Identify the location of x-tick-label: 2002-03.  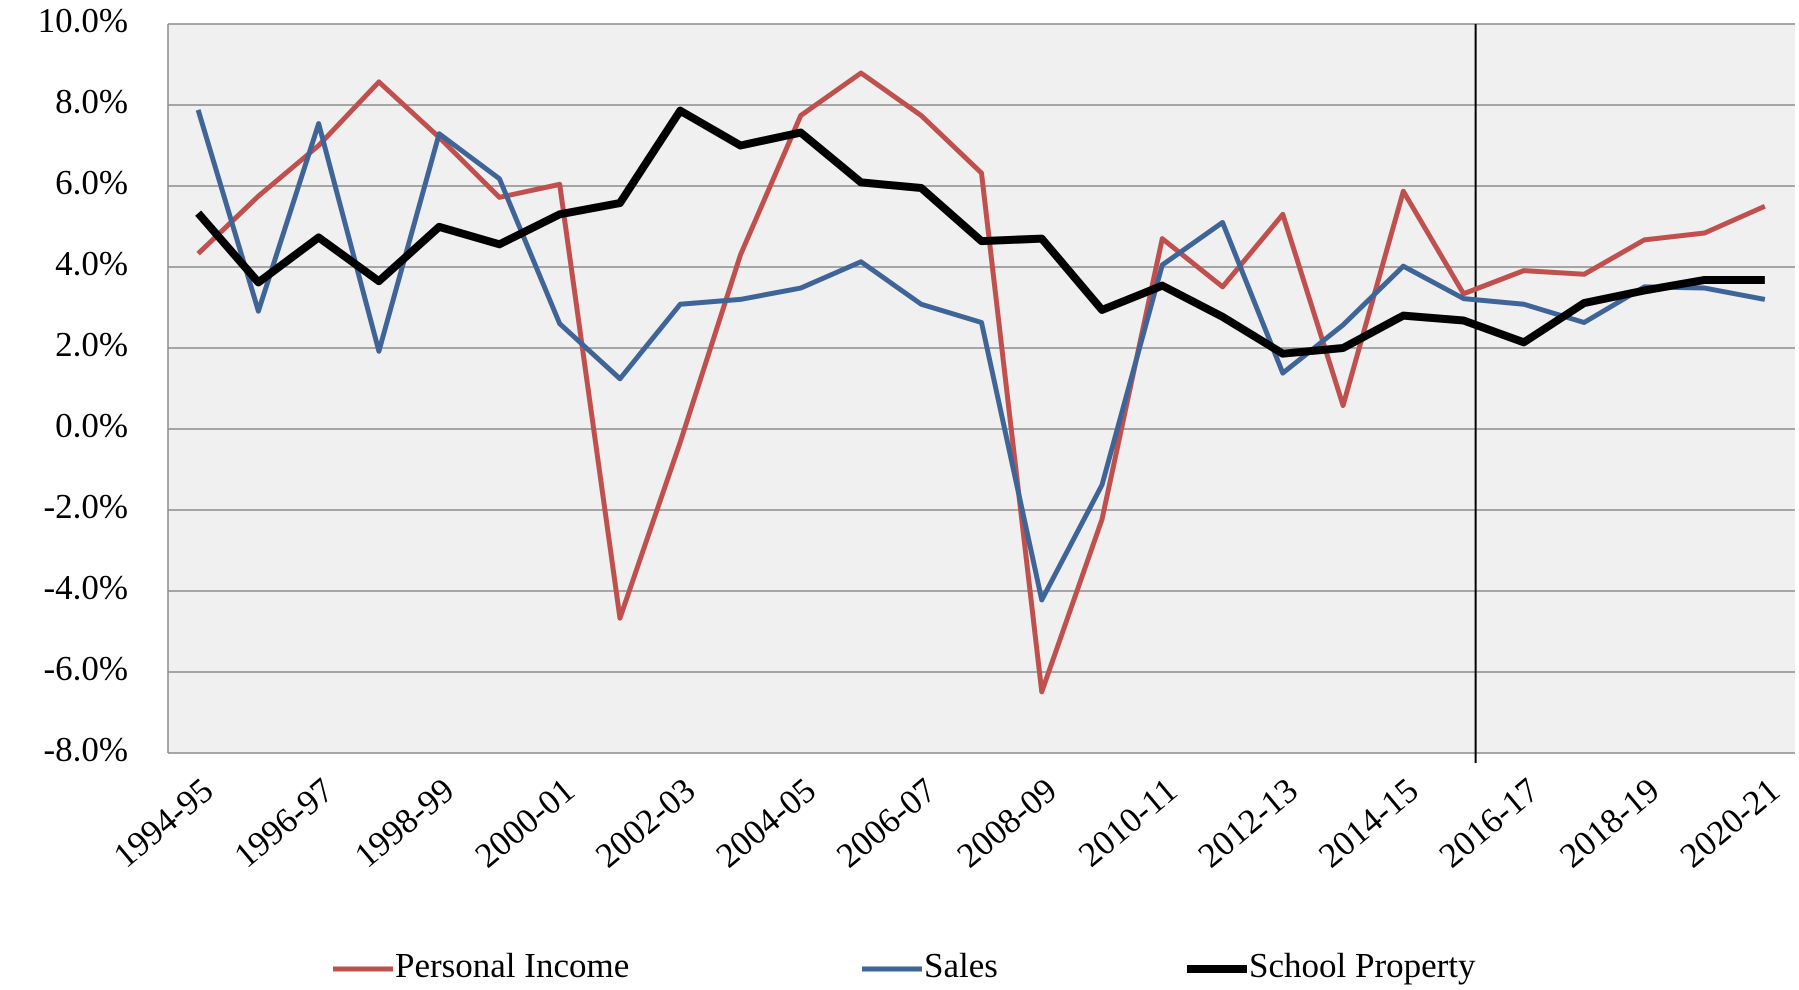
(645, 822).